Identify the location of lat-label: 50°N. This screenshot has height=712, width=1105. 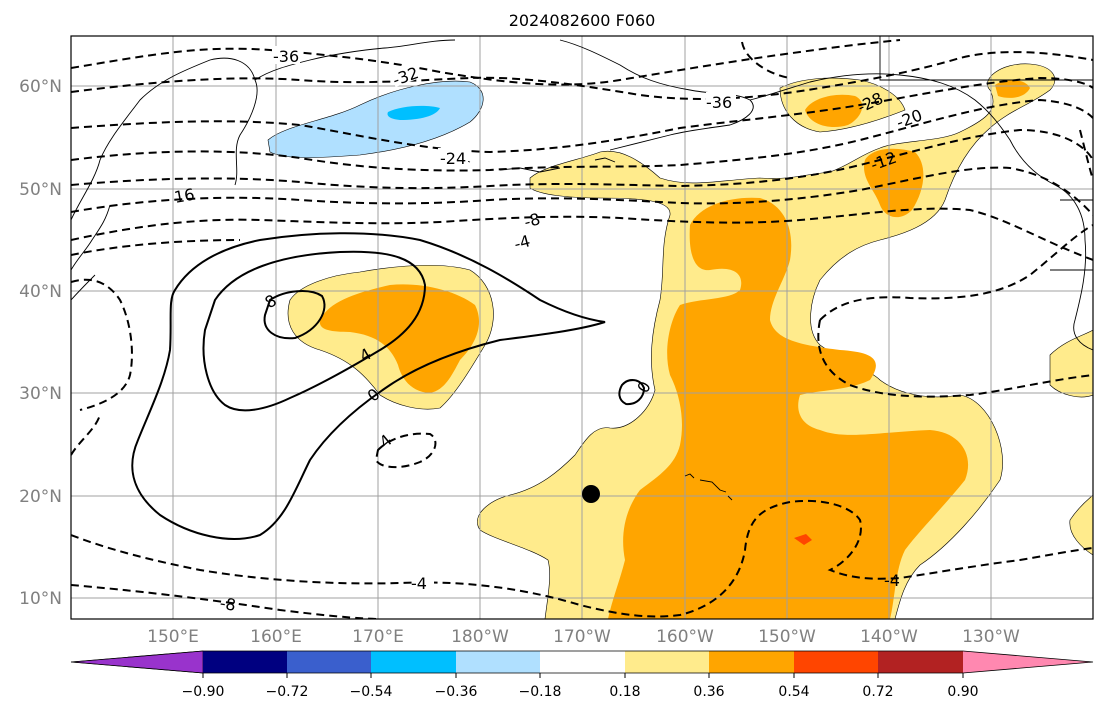
(40, 190).